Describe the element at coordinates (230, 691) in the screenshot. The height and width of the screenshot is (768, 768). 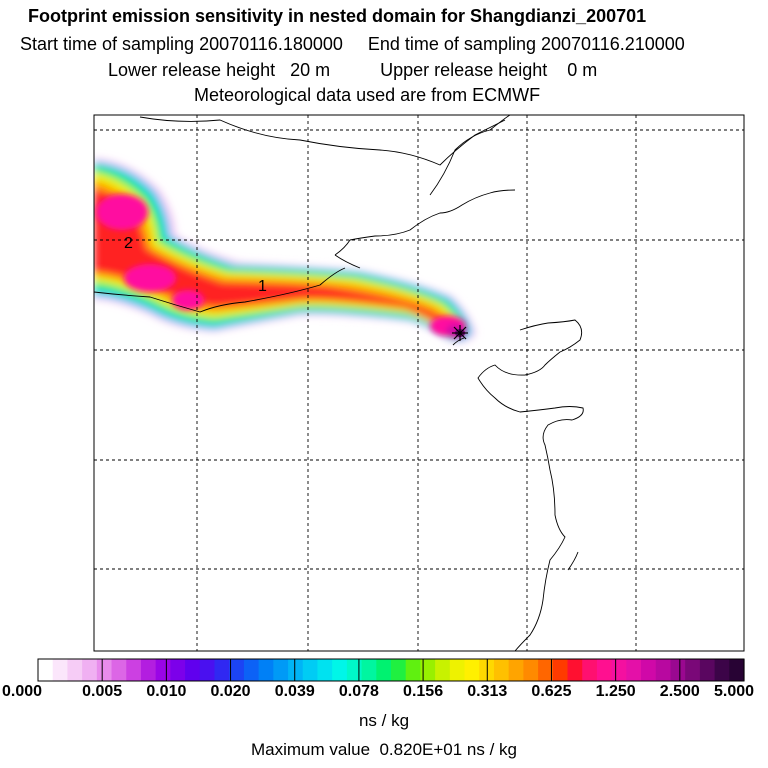
I see `colorbar-tick-label: 0.020` at that location.